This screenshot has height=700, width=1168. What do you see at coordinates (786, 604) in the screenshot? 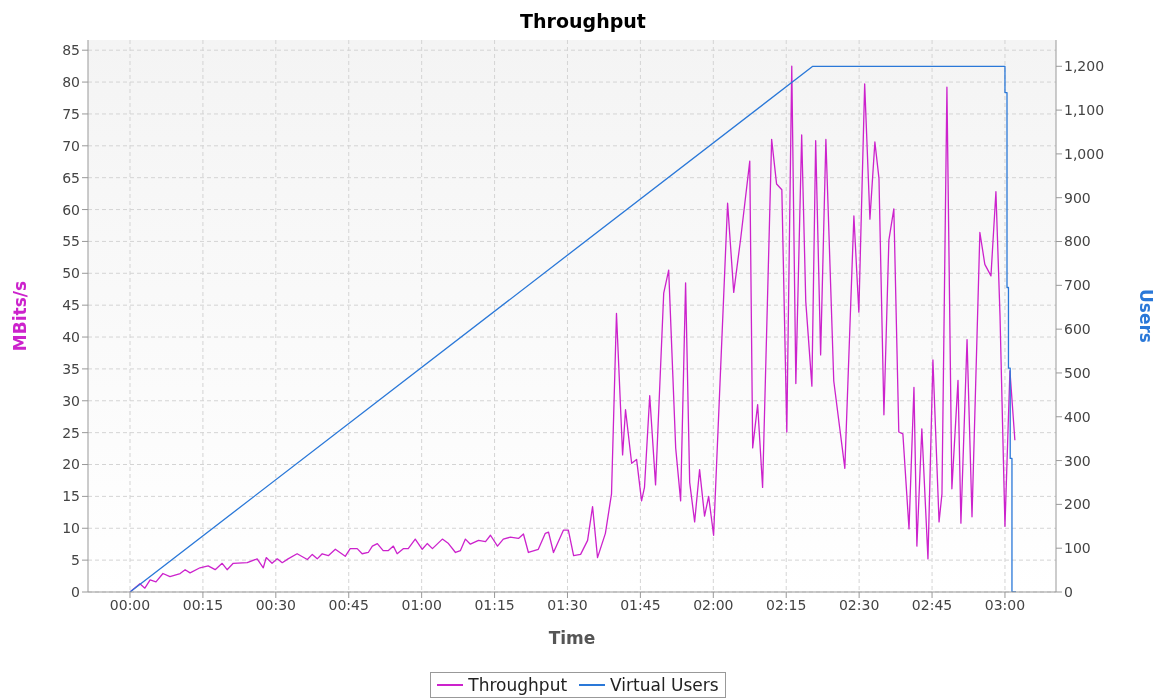
I see `x-tick-label: 02:15` at bounding box center [786, 604].